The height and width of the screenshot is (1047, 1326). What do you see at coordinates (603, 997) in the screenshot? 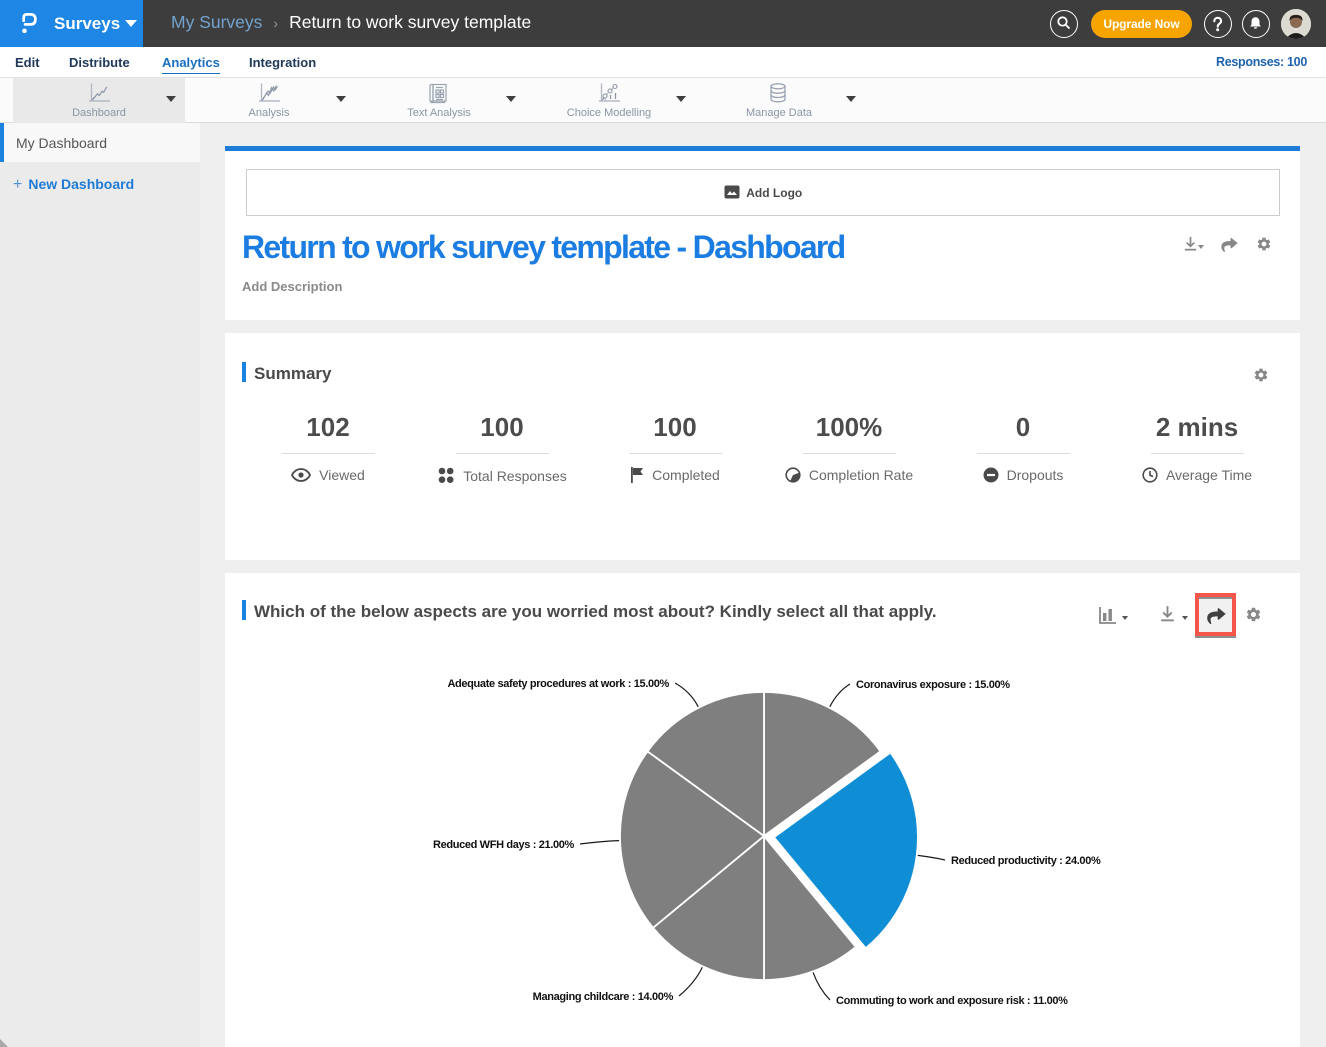
I see `svg-text: Managing childcare : 14.00%` at bounding box center [603, 997].